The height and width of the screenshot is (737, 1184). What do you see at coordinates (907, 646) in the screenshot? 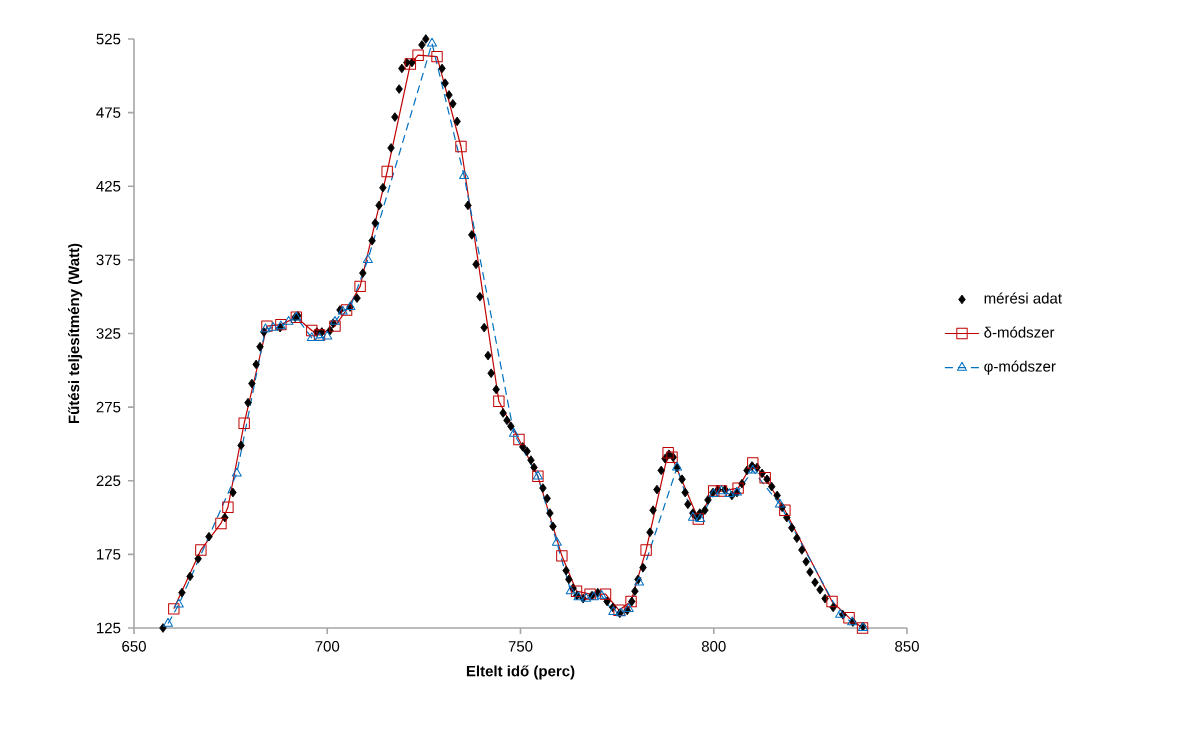
I see `x-tick-label: 850` at bounding box center [907, 646].